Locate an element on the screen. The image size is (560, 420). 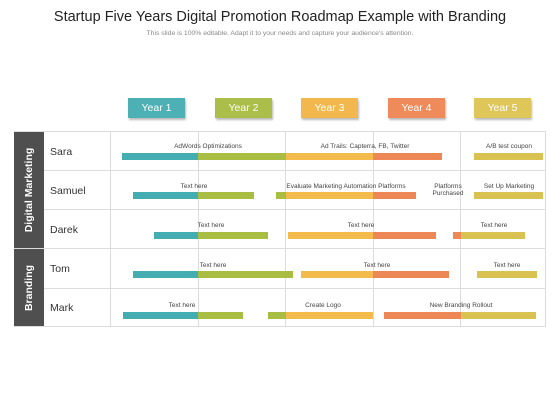
category-label: Digital Marketing is located at coordinates (29, 189).